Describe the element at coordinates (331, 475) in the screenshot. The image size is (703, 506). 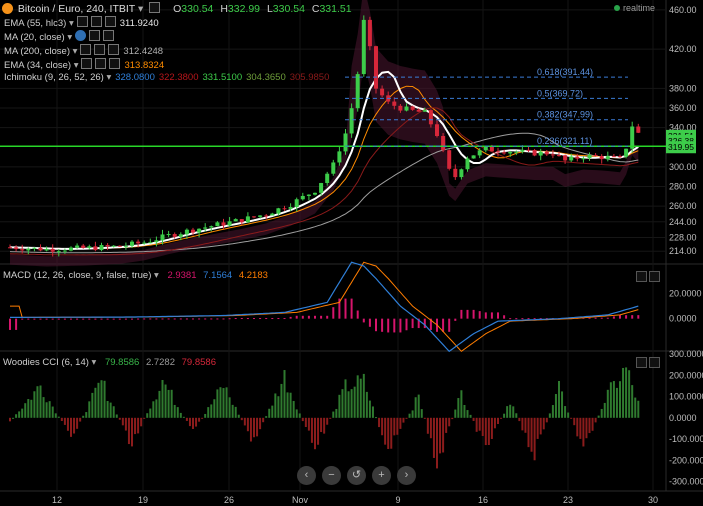
I see `nav-zoom-out-button: −` at that location.